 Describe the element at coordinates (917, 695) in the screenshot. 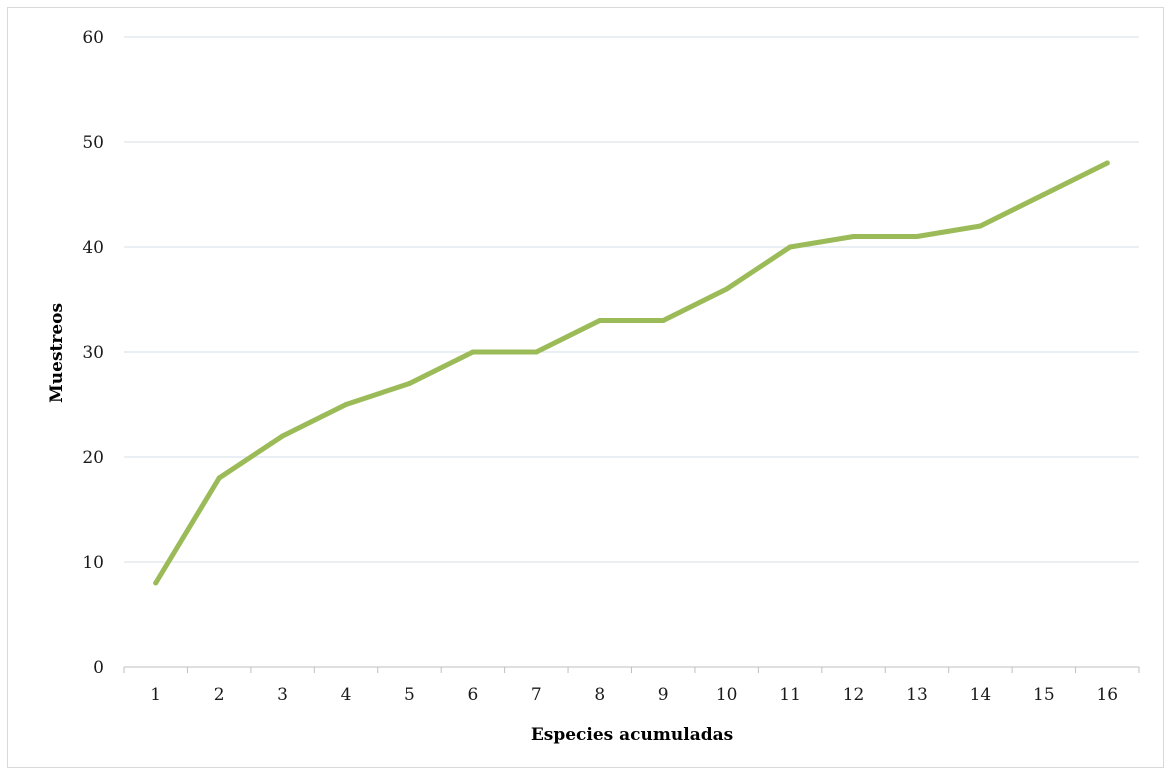

I see `x-tick-label: 13` at that location.